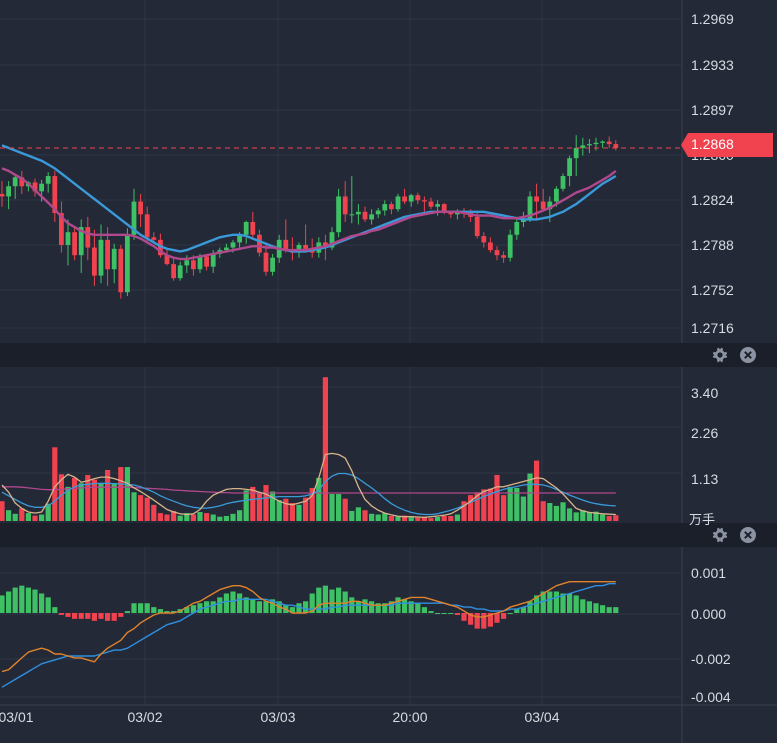 This screenshot has width=777, height=743. I want to click on macd-dif-line, so click(308, 627).